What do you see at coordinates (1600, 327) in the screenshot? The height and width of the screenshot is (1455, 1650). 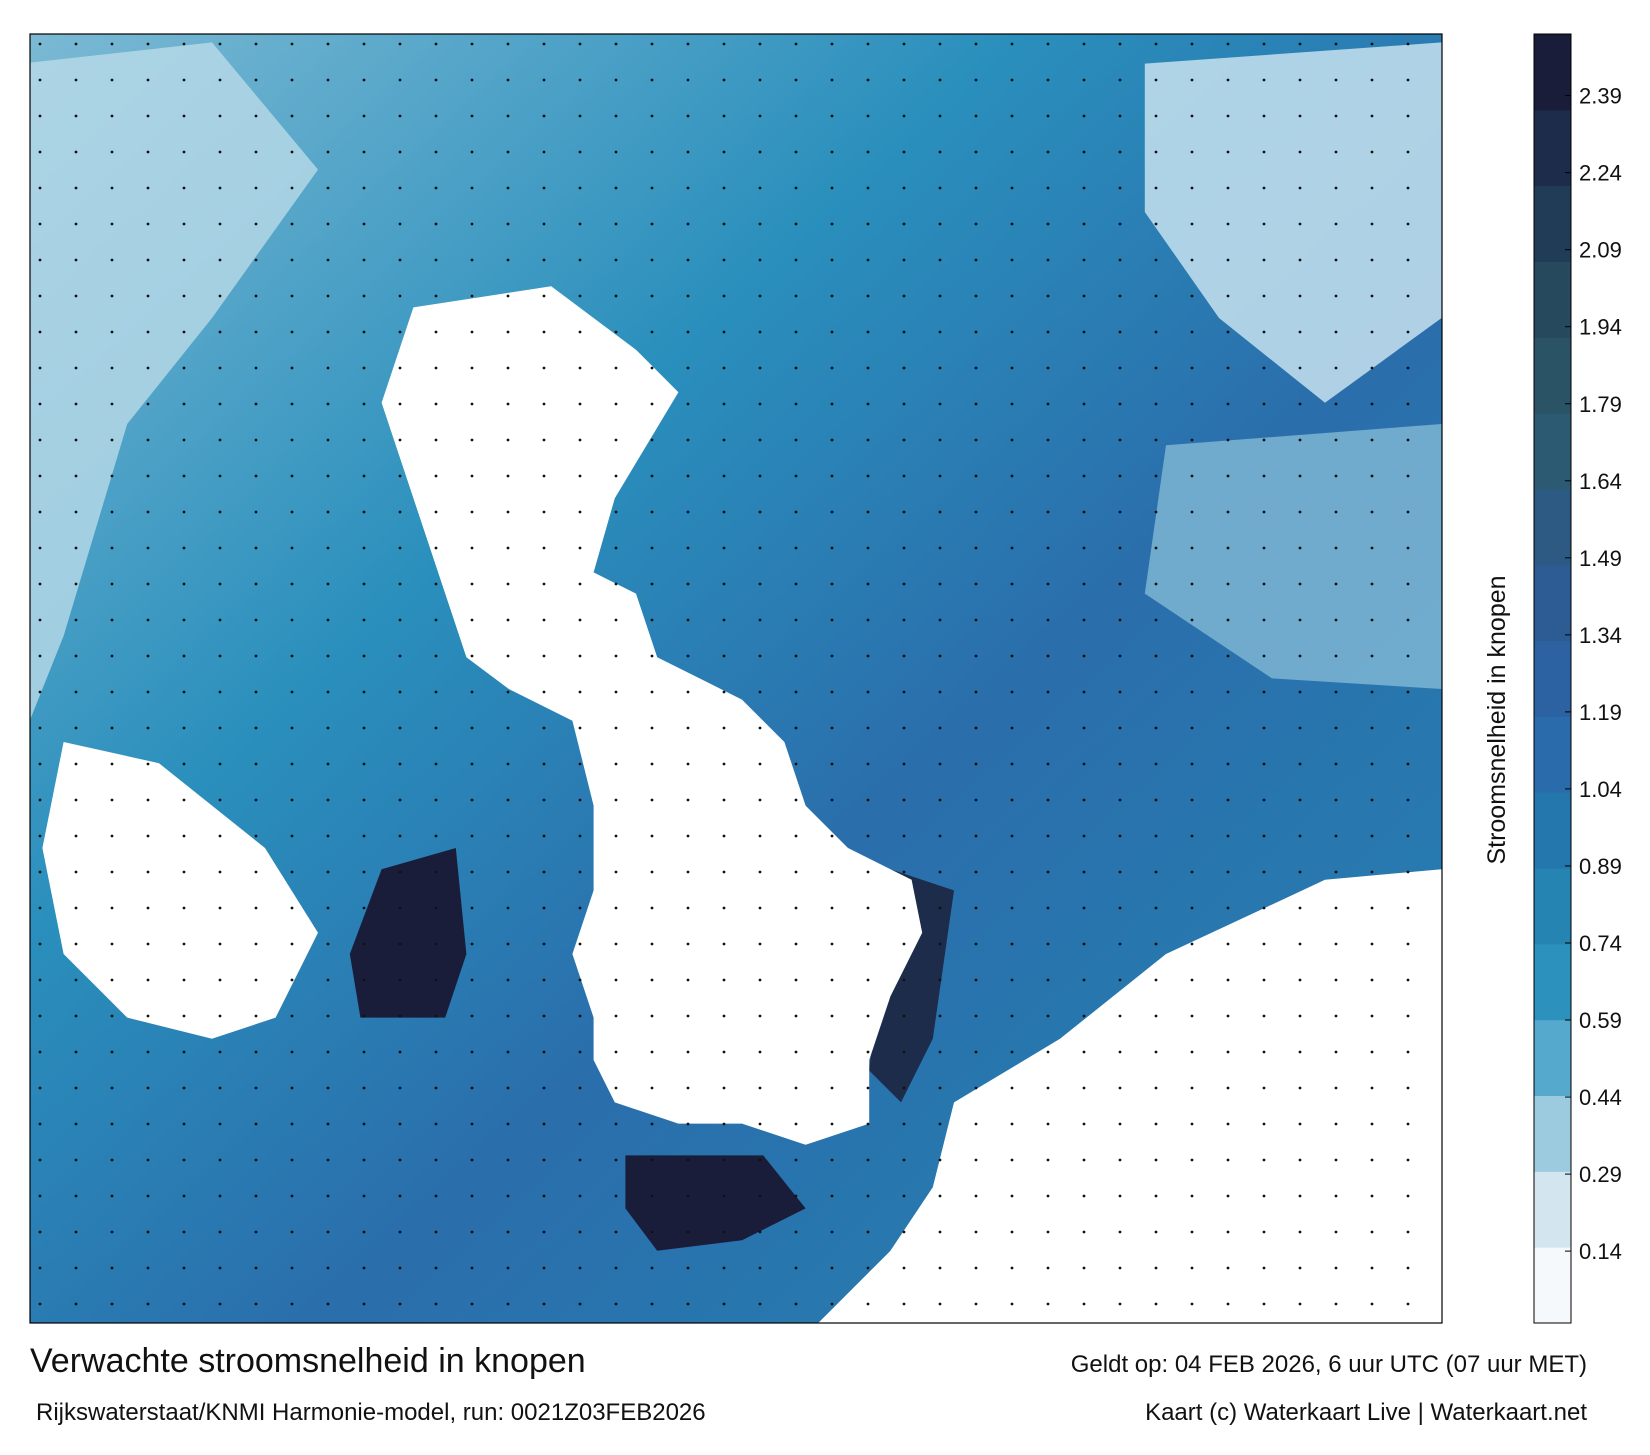 I see `colorbar-tick-label: 1.94` at bounding box center [1600, 327].